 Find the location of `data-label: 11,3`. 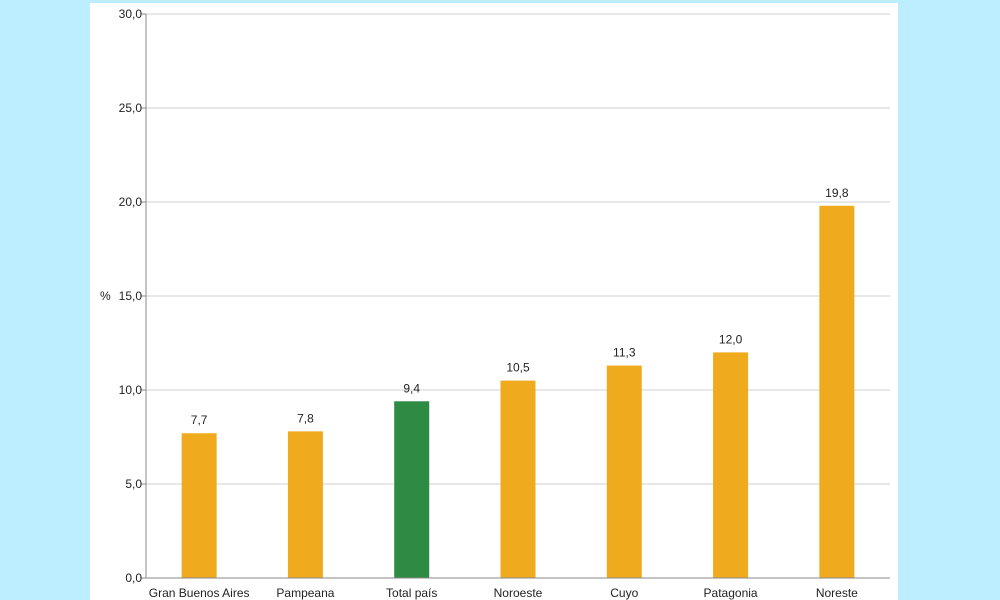

data-label: 11,3 is located at coordinates (624, 353).